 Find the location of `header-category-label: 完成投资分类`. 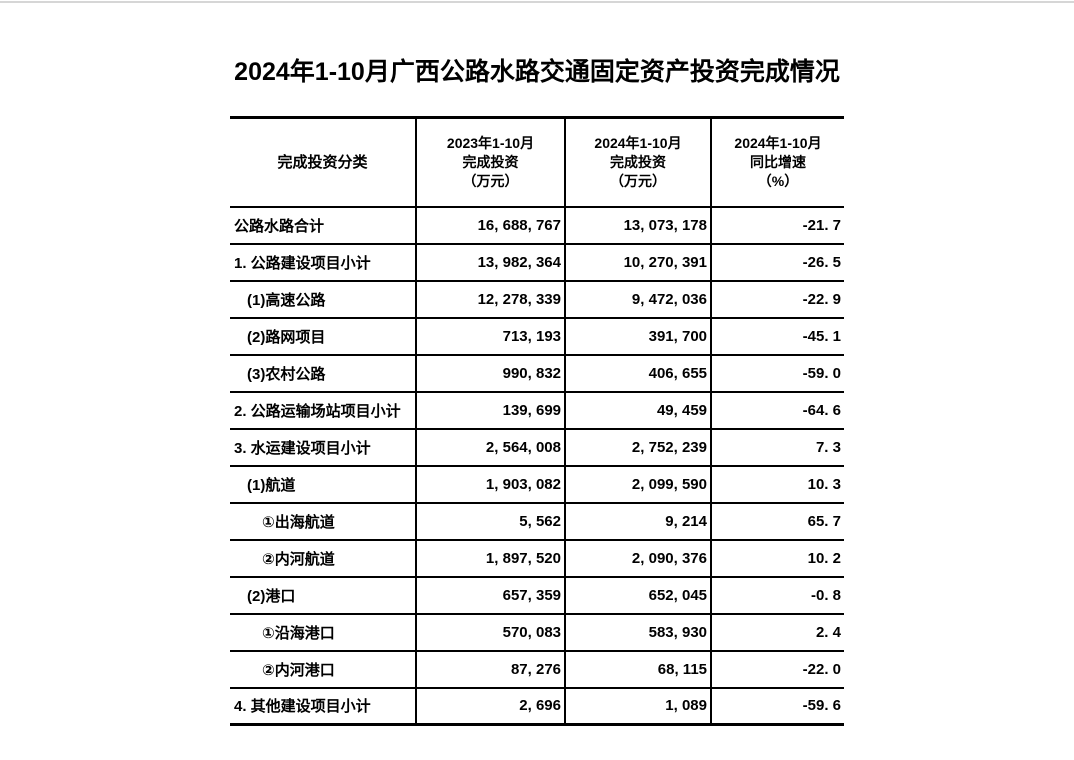

header-category-label: 完成投资分类 is located at coordinates (322, 162).